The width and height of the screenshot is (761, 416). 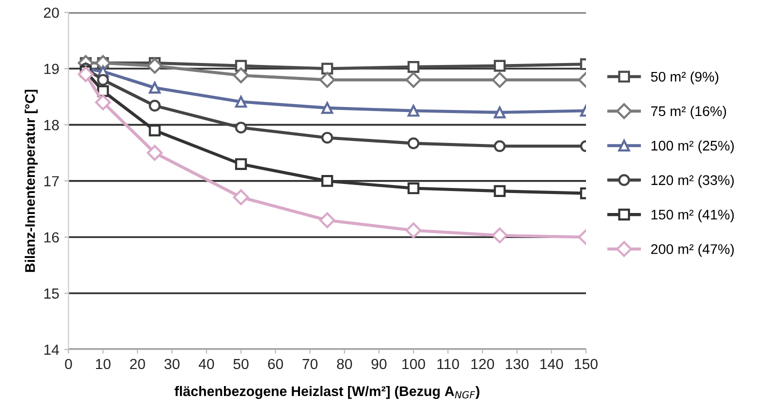 What do you see at coordinates (51, 237) in the screenshot?
I see `y-tick-label: 16` at bounding box center [51, 237].